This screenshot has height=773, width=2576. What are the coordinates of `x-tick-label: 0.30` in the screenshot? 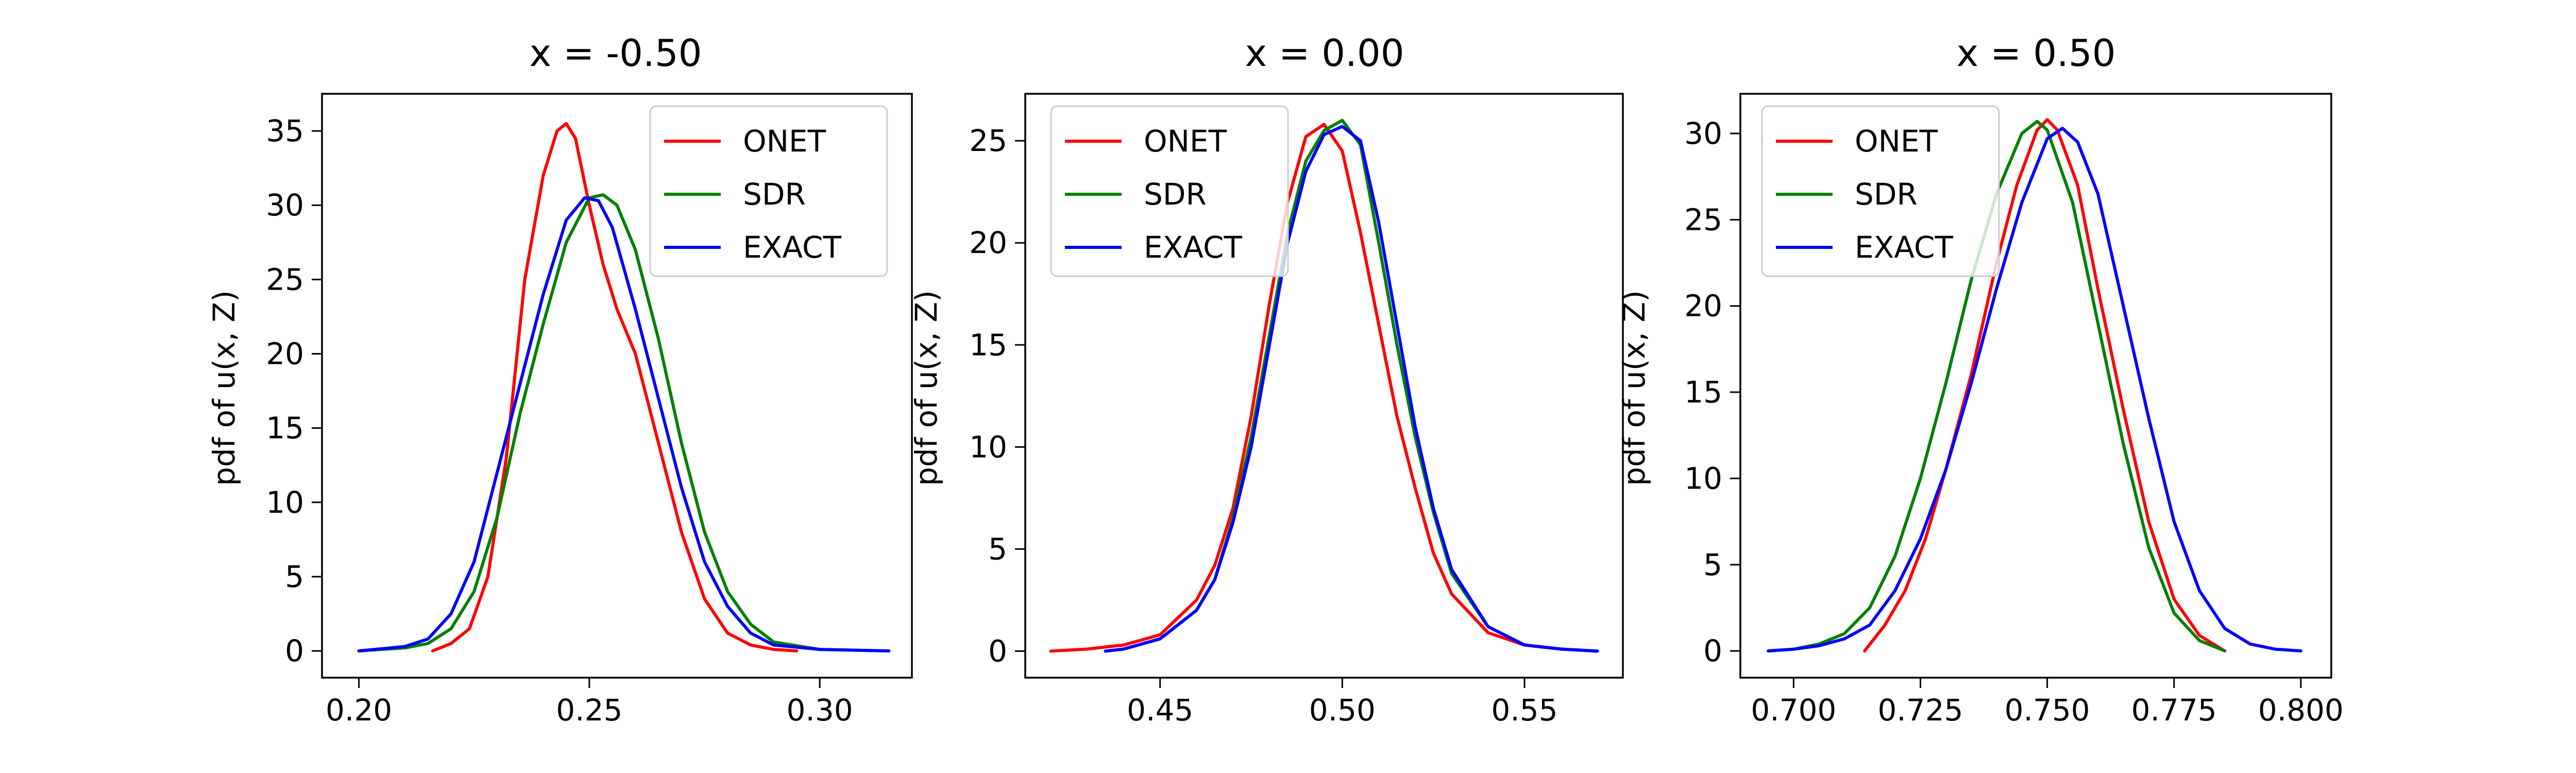 It's located at (820, 710).